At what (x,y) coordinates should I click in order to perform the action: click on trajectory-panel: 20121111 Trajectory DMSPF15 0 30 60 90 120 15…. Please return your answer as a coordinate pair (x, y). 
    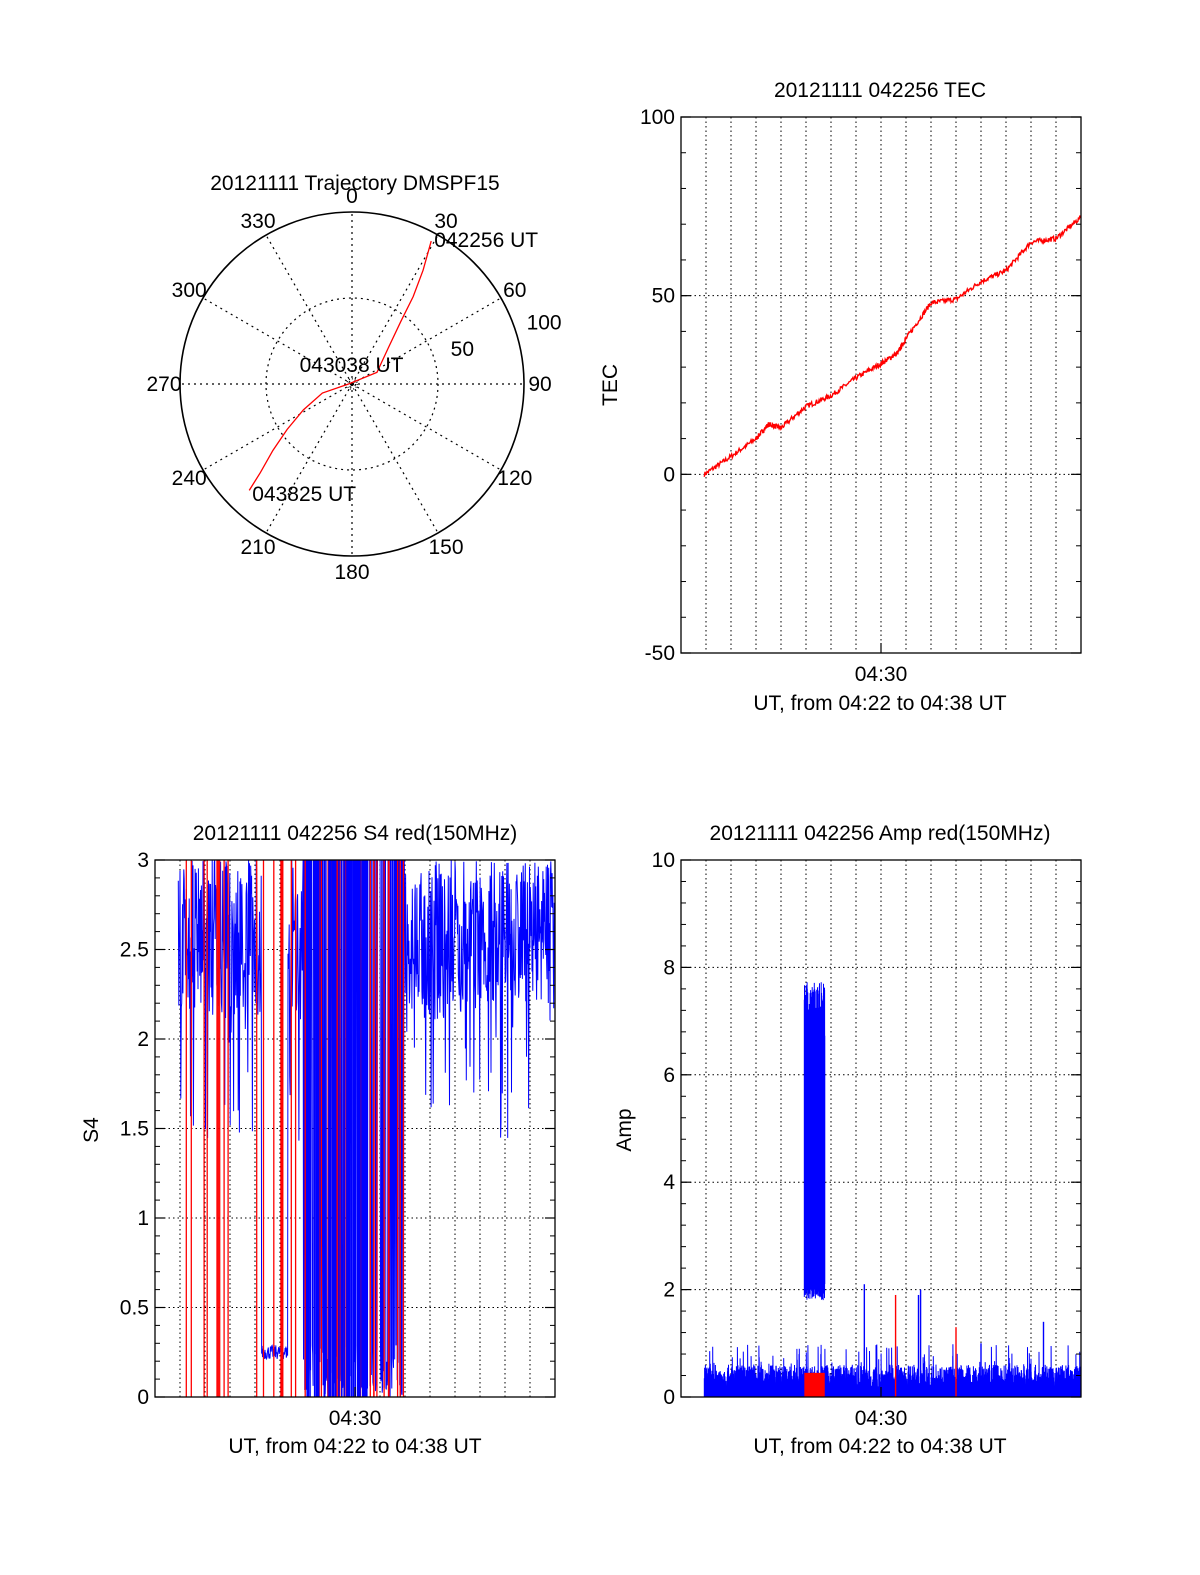
    Looking at the image, I should click on (353, 378).